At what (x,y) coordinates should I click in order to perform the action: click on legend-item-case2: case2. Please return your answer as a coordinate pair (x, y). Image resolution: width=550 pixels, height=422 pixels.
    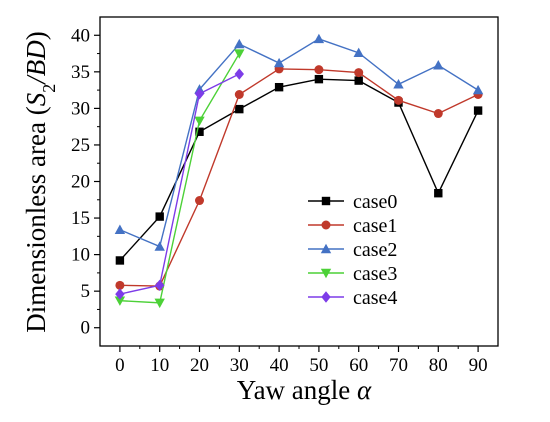
    Looking at the image, I should click on (352, 250).